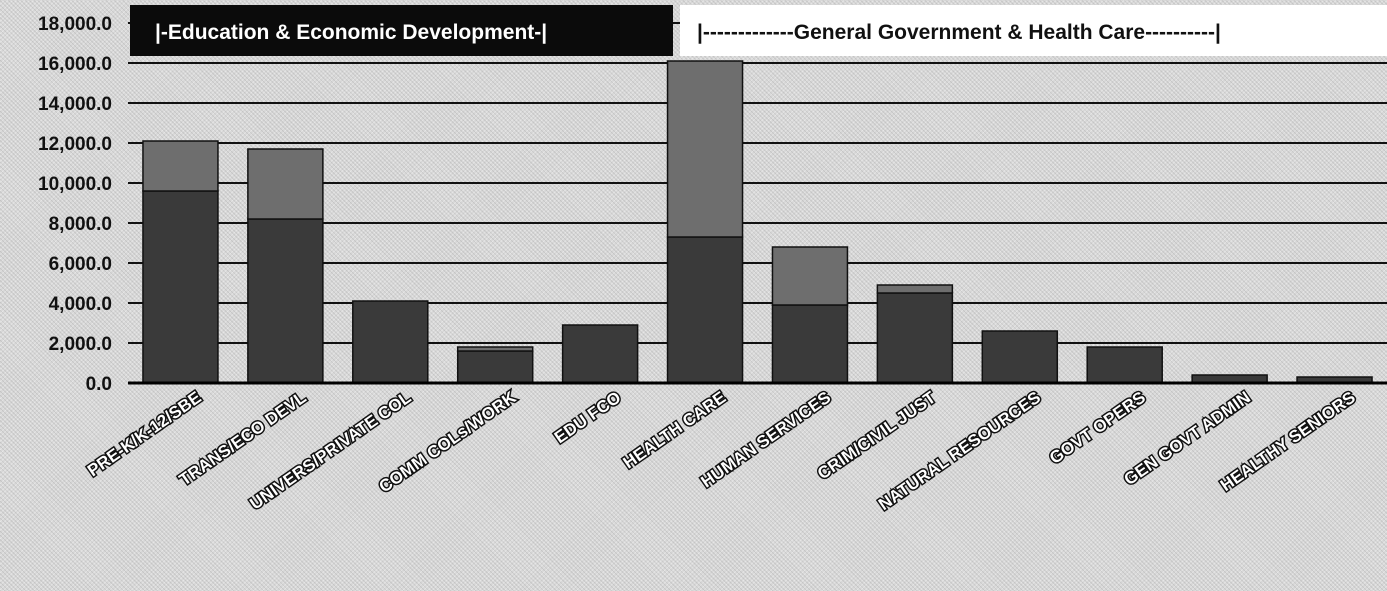 The image size is (1387, 591). What do you see at coordinates (80, 304) in the screenshot?
I see `y-tick-label: 4,000.0` at bounding box center [80, 304].